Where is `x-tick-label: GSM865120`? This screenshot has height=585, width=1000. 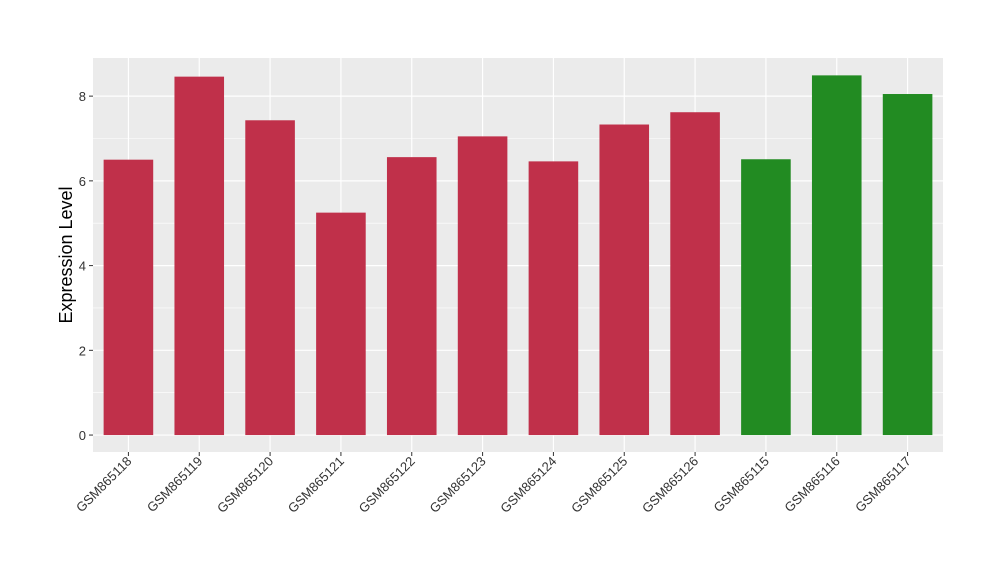 x-tick-label: GSM865120 is located at coordinates (245, 485).